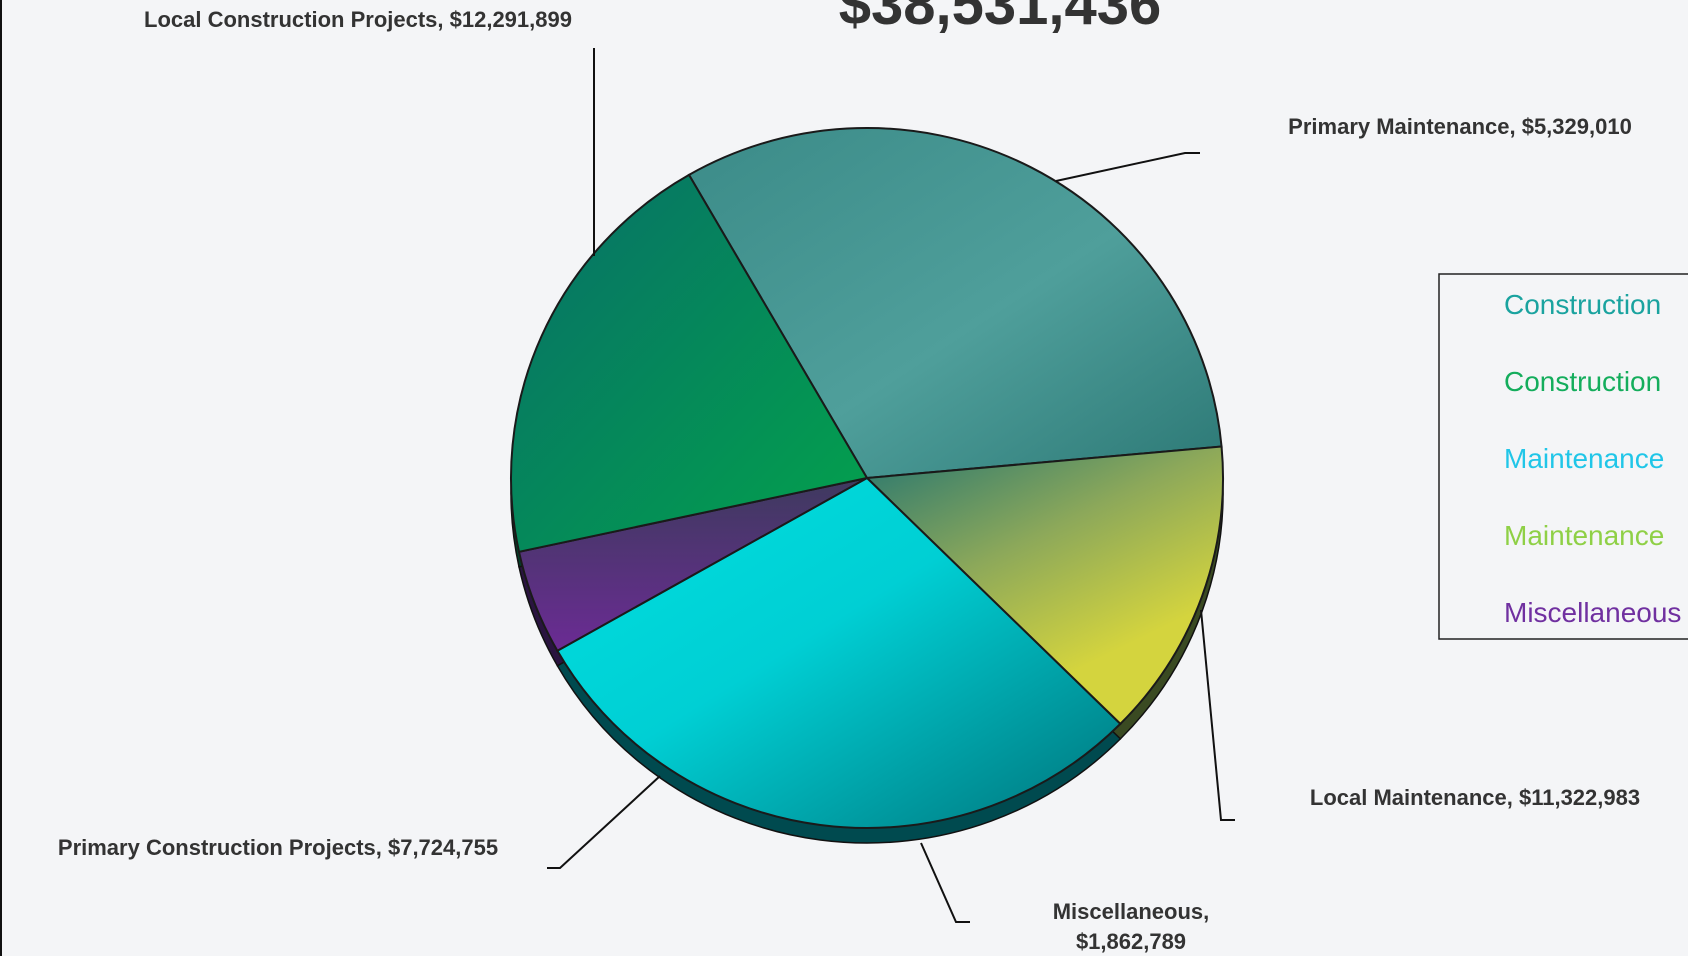  What do you see at coordinates (358, 19) in the screenshot?
I see `slice-label-1: Local Construction Projects, $12,291,899` at bounding box center [358, 19].